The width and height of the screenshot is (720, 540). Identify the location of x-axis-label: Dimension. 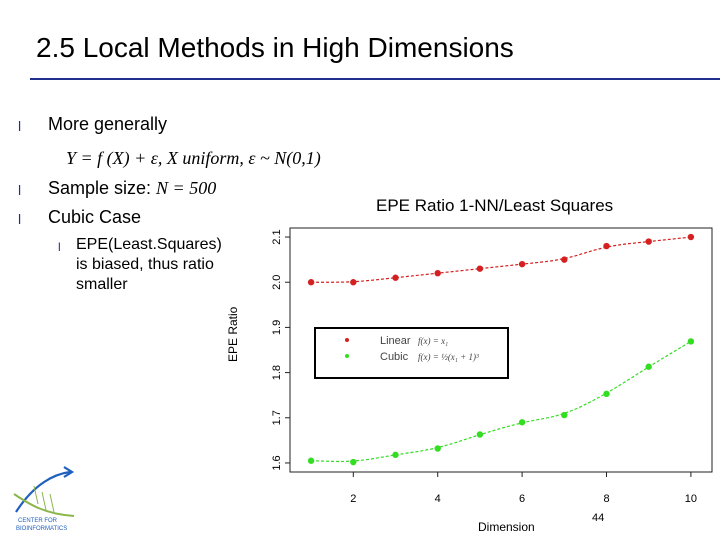
(506, 527).